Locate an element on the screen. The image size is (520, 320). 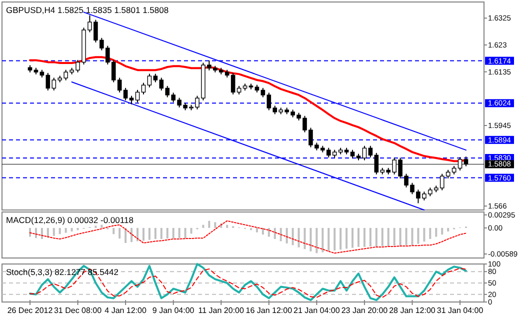
x-tick-label: 16 Jan 12:00 is located at coordinates (269, 310).